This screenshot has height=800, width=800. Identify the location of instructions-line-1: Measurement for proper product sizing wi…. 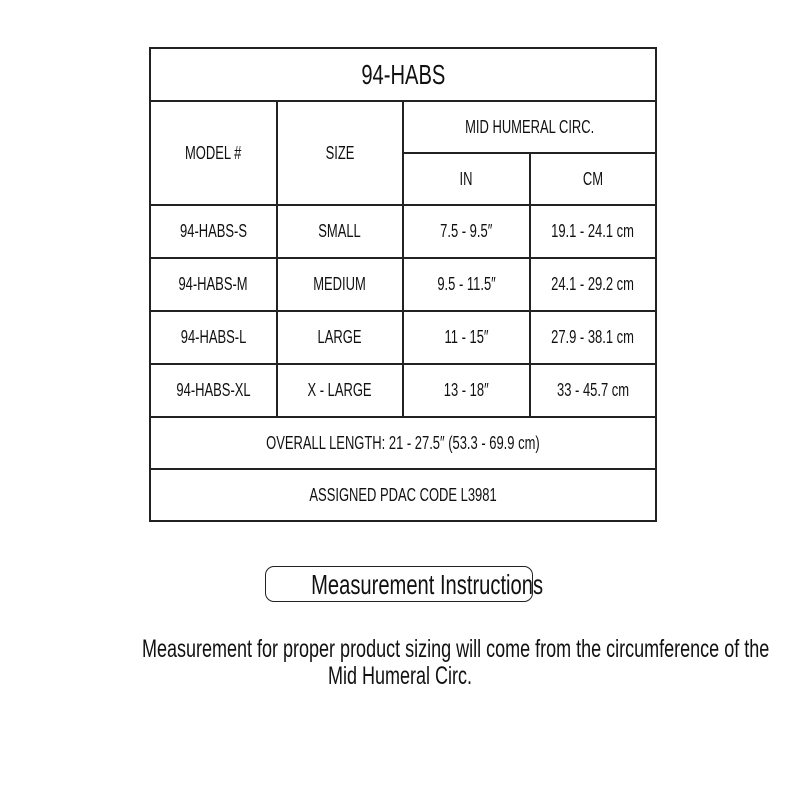
(455, 649).